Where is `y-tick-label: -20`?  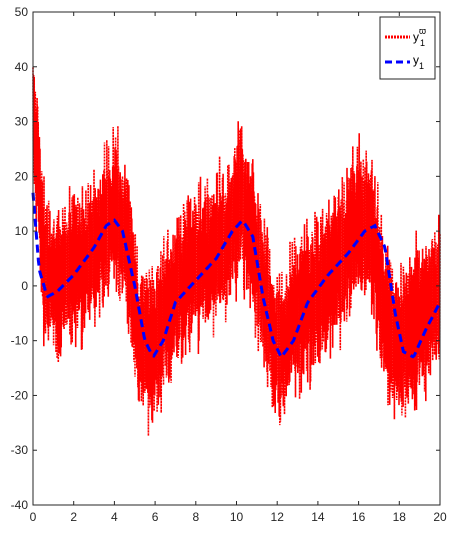 y-tick-label: -20 is located at coordinates (20, 395).